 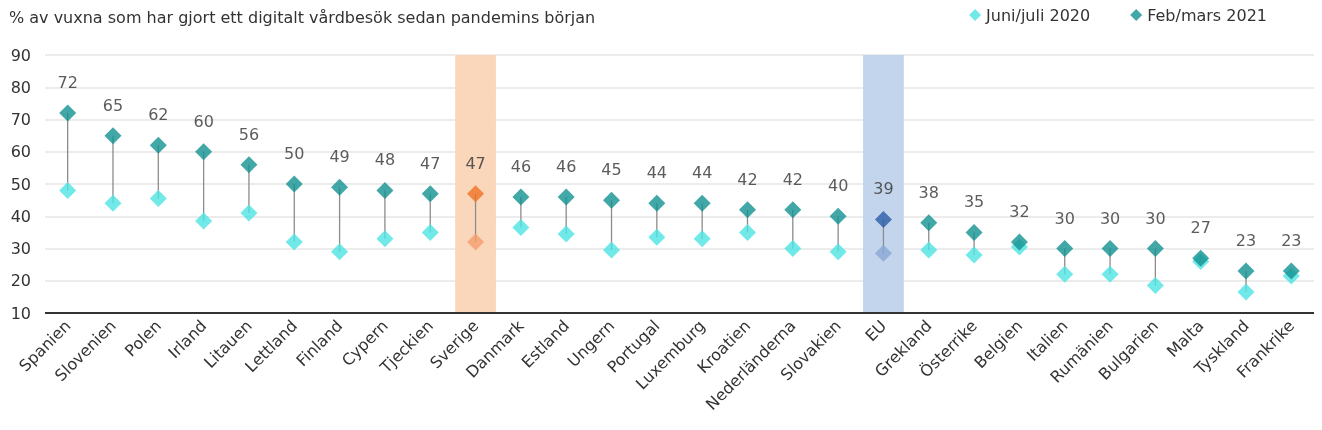 What do you see at coordinates (158, 115) in the screenshot?
I see `data-label: 62` at bounding box center [158, 115].